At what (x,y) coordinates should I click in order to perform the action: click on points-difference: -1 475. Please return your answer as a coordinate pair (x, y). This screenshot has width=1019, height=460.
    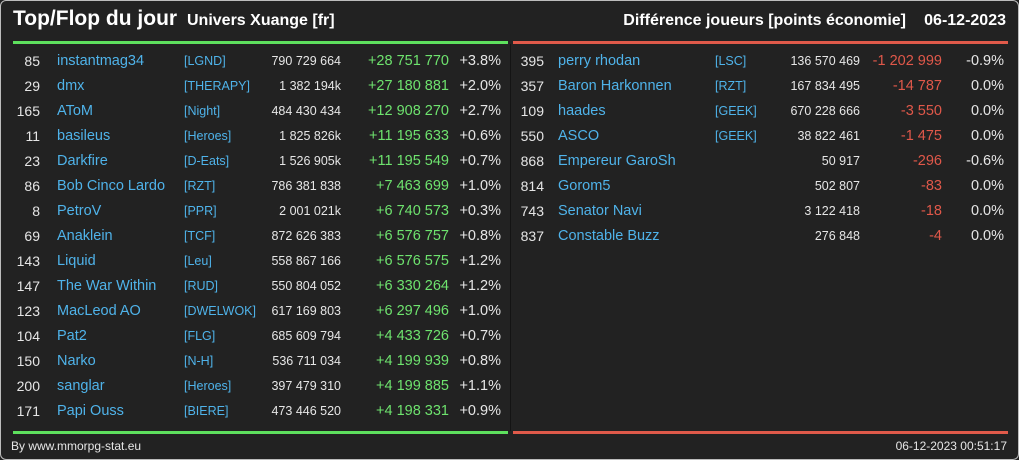
    Looking at the image, I should click on (921, 136).